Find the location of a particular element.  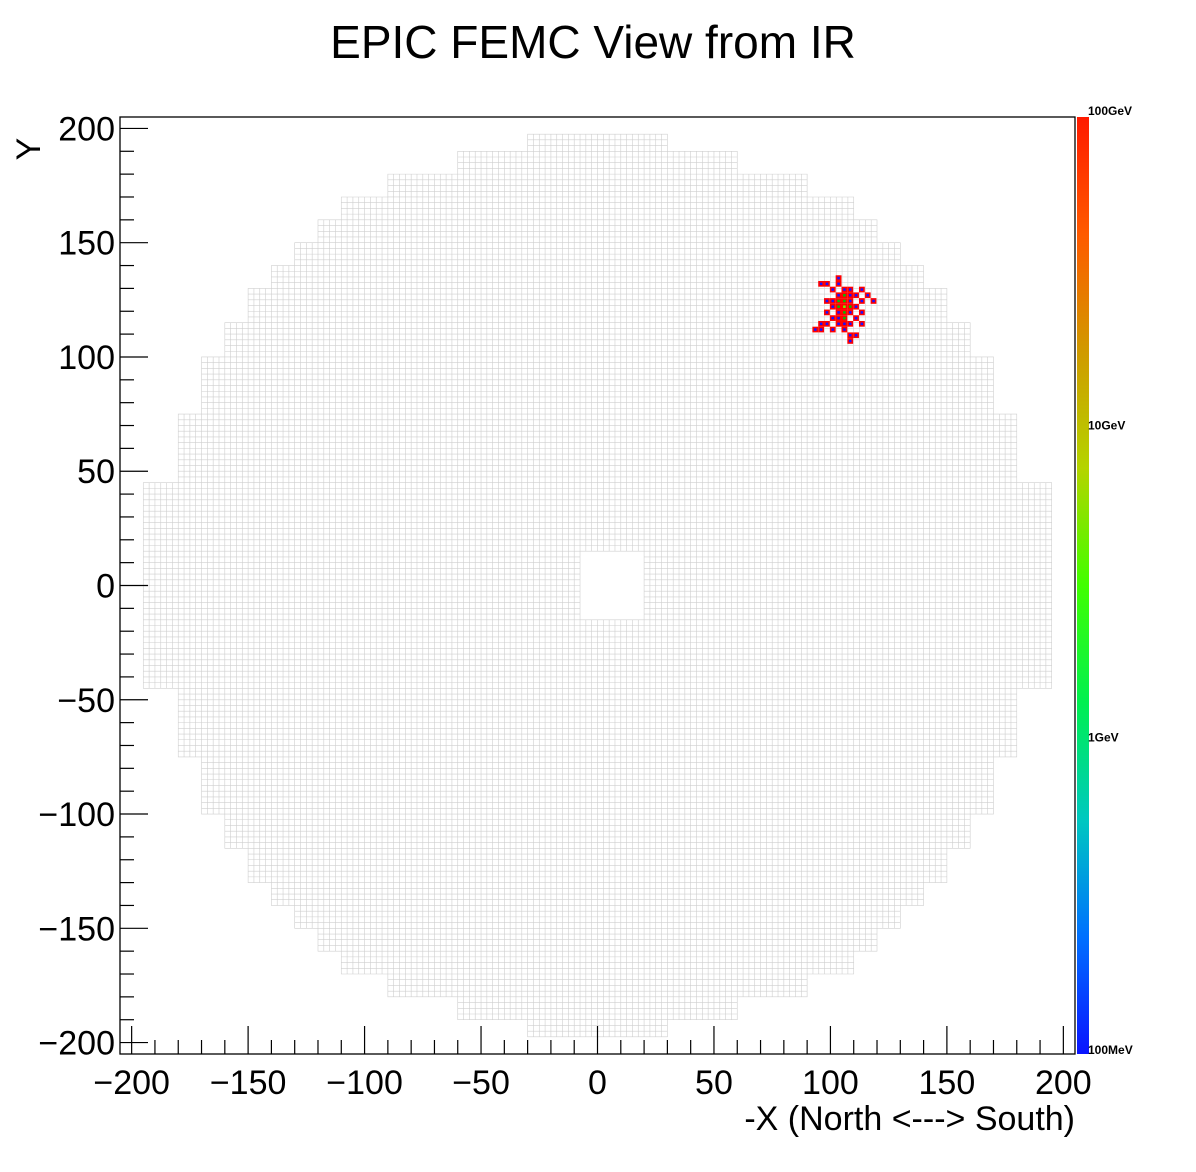

x-tick-label: −200 is located at coordinates (131, 1083).